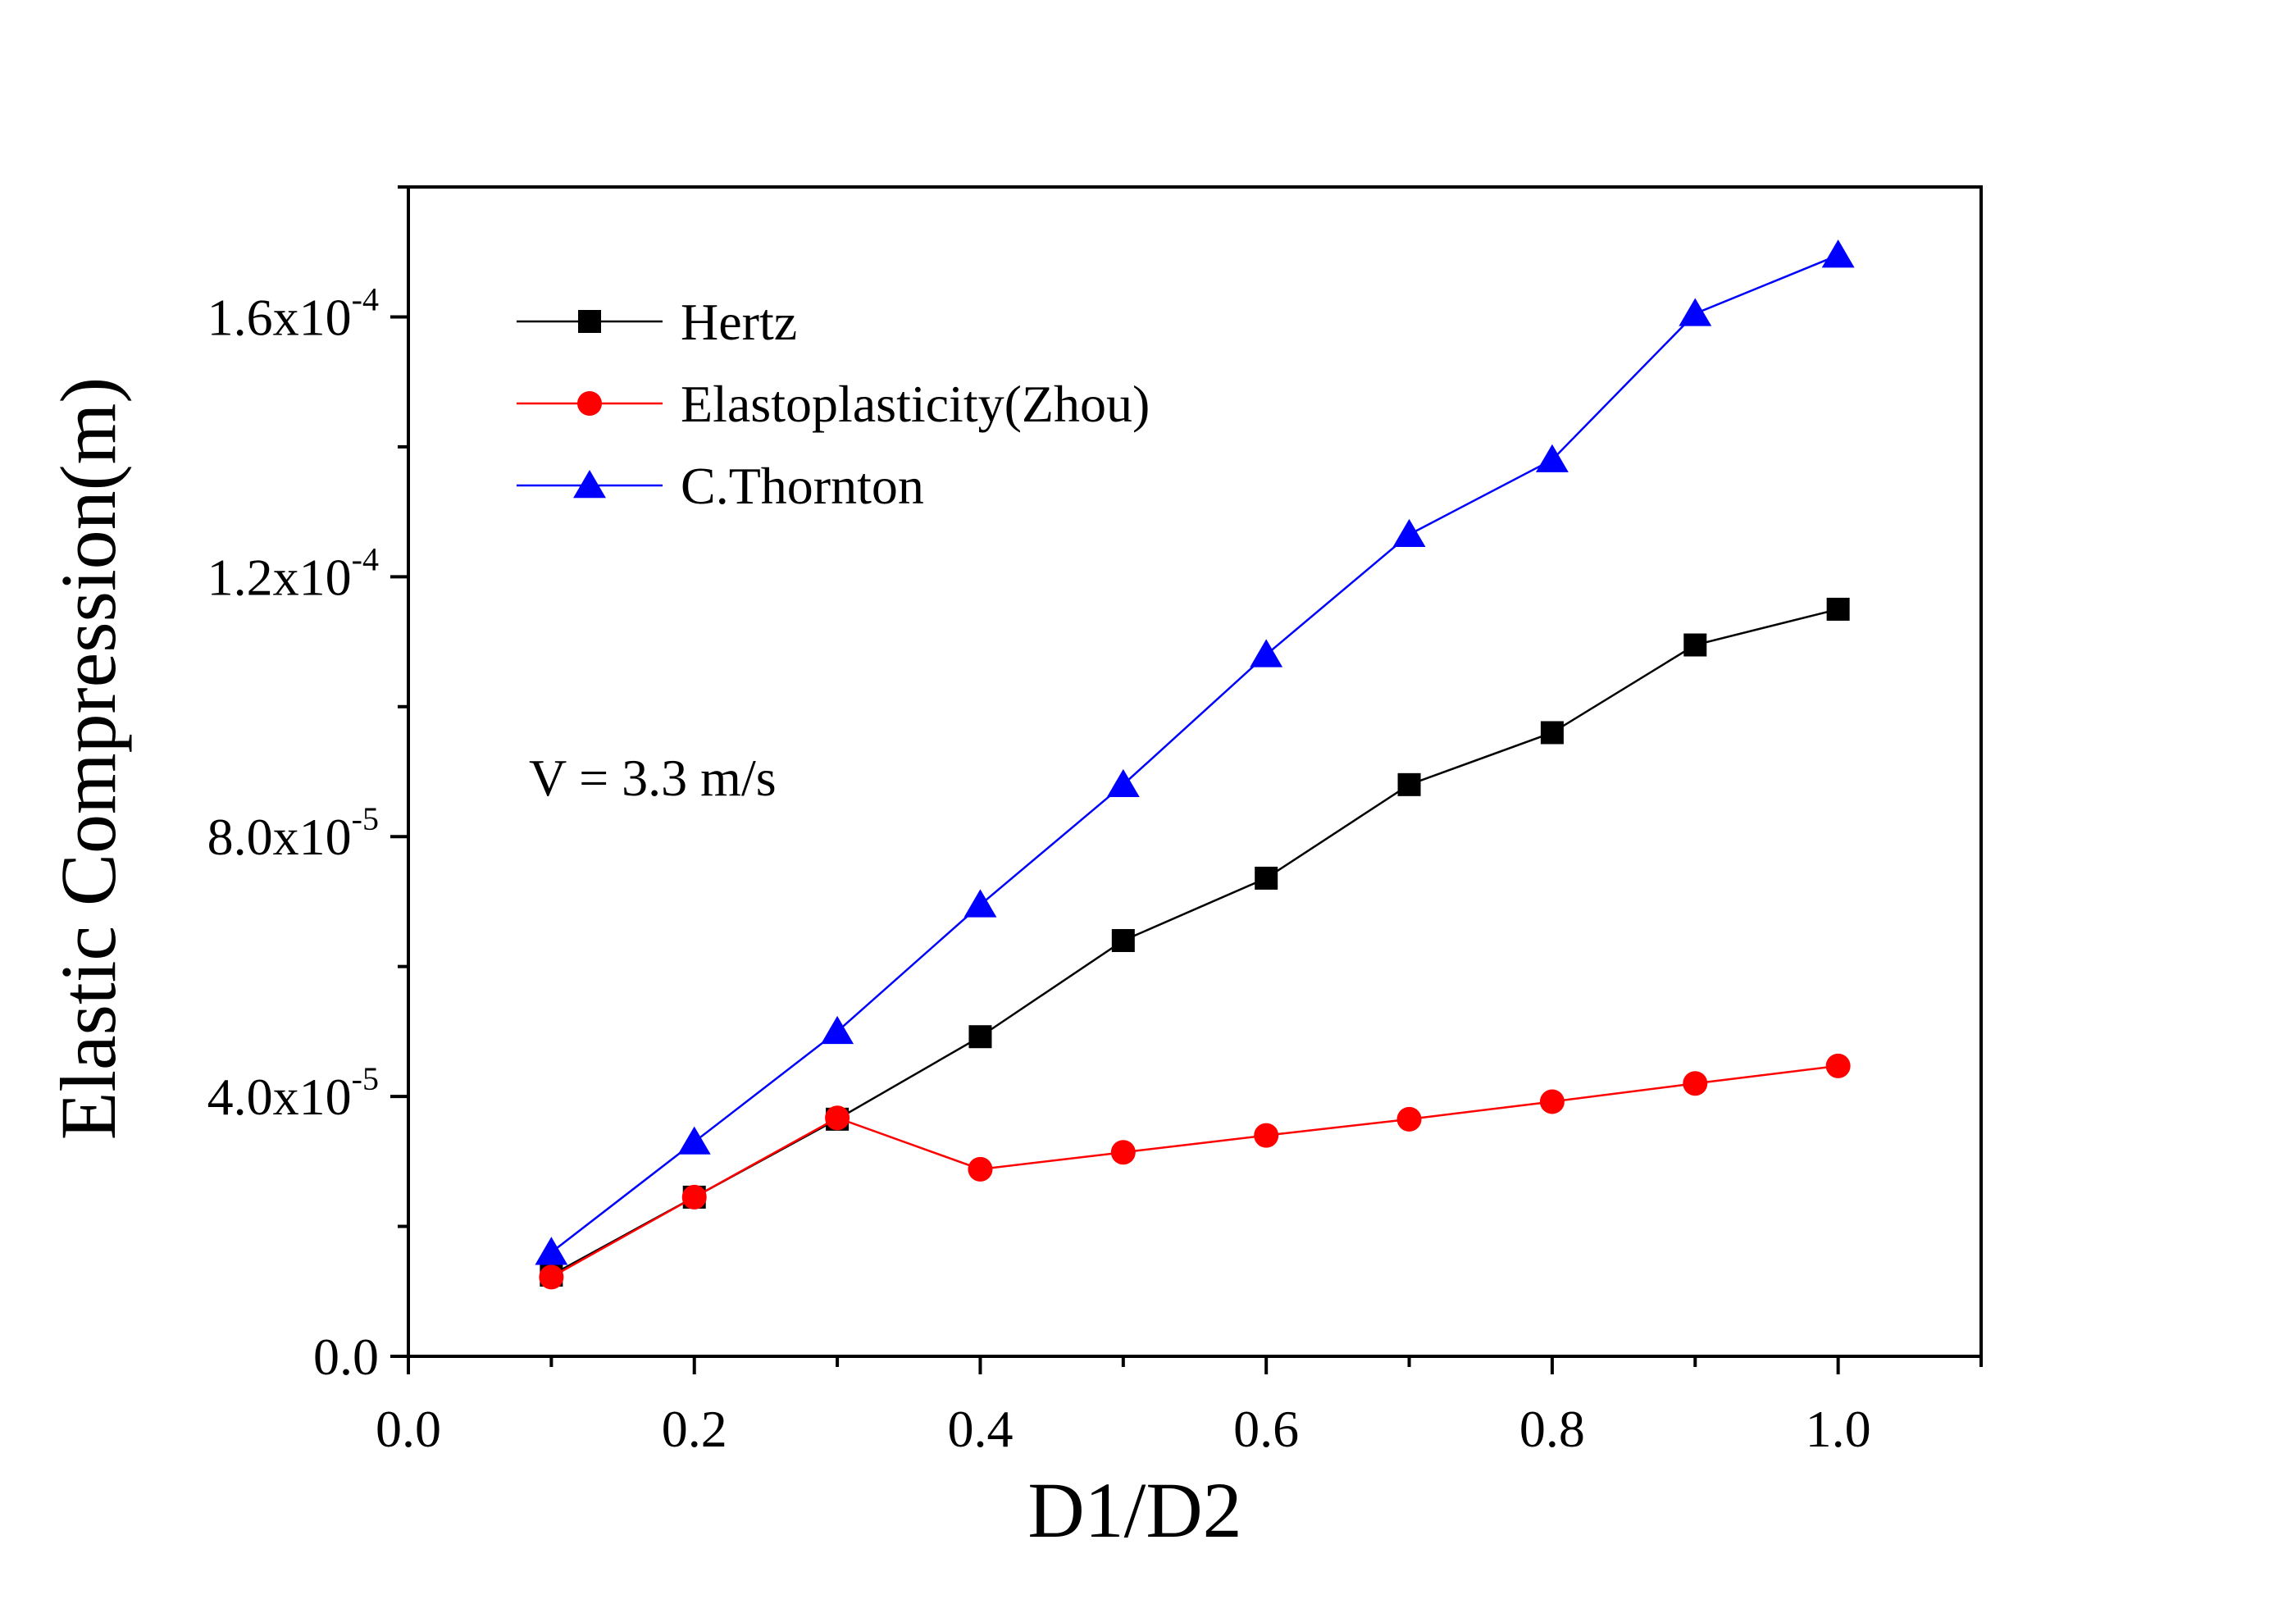 Image resolution: width=2296 pixels, height=1622 pixels. Describe the element at coordinates (279, 1097) in the screenshot. I see `y-tick-mantissa: 4.0x10` at that location.